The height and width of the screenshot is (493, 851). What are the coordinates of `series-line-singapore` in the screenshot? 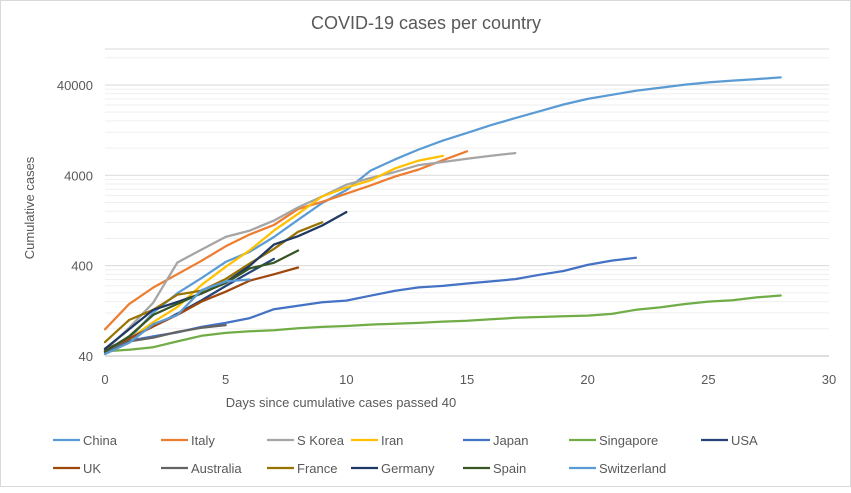 It's located at (442, 323).